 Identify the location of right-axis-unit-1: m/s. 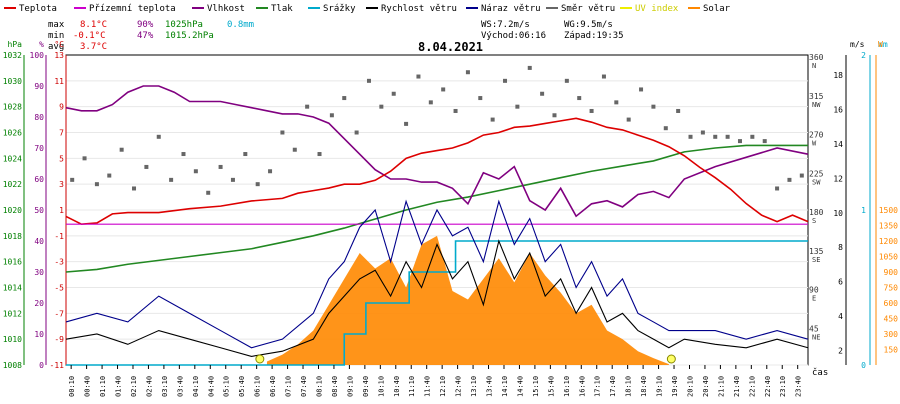
(857, 44).